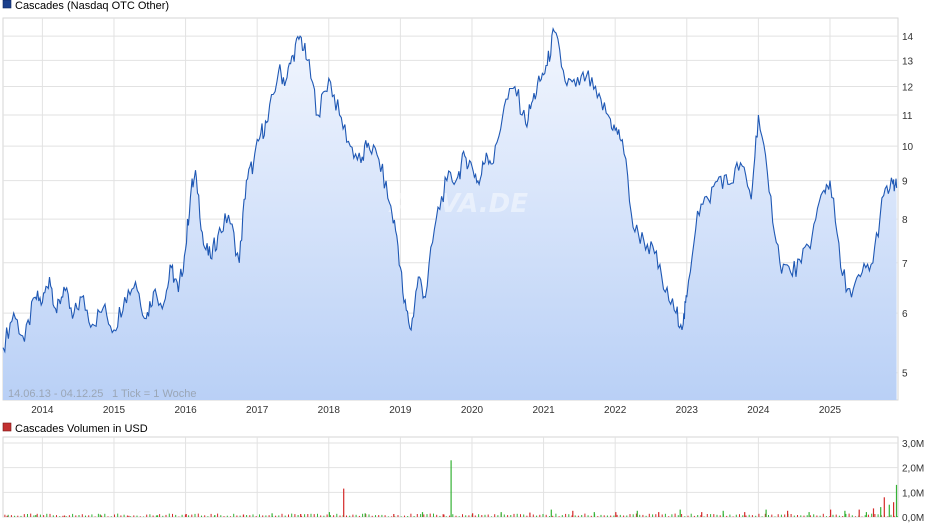 The image size is (940, 526). I want to click on price-x-tick-label: 2014, so click(42, 410).